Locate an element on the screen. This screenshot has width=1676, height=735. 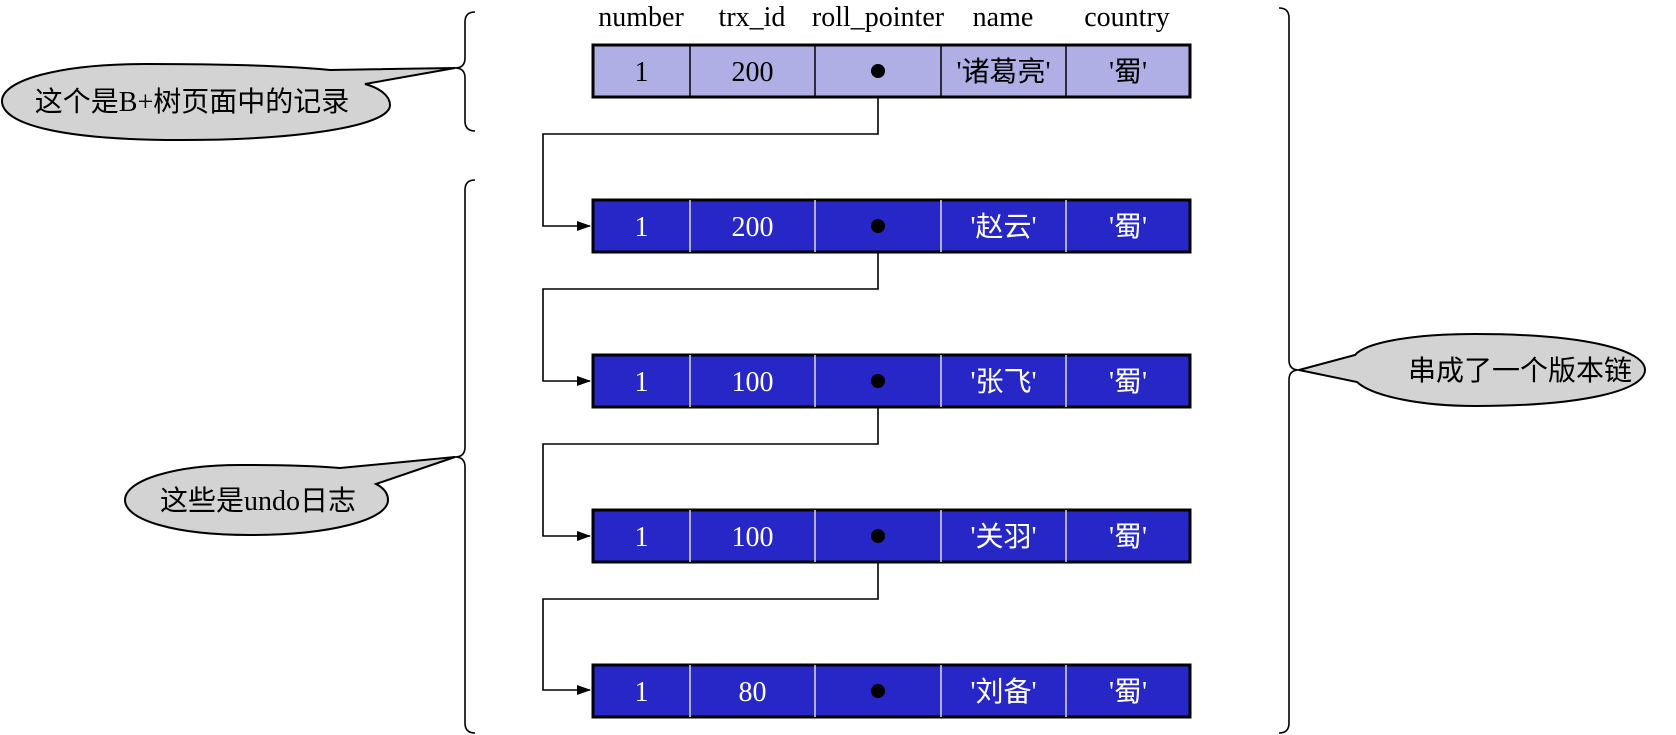
brace-undo is located at coordinates (465, 456).